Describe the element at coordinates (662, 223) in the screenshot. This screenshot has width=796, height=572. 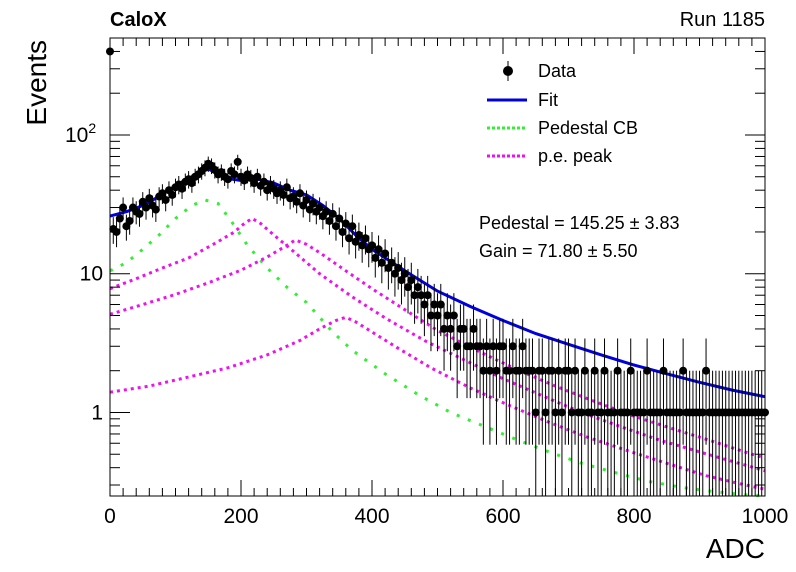
I see `pedestal-error: 3.83` at that location.